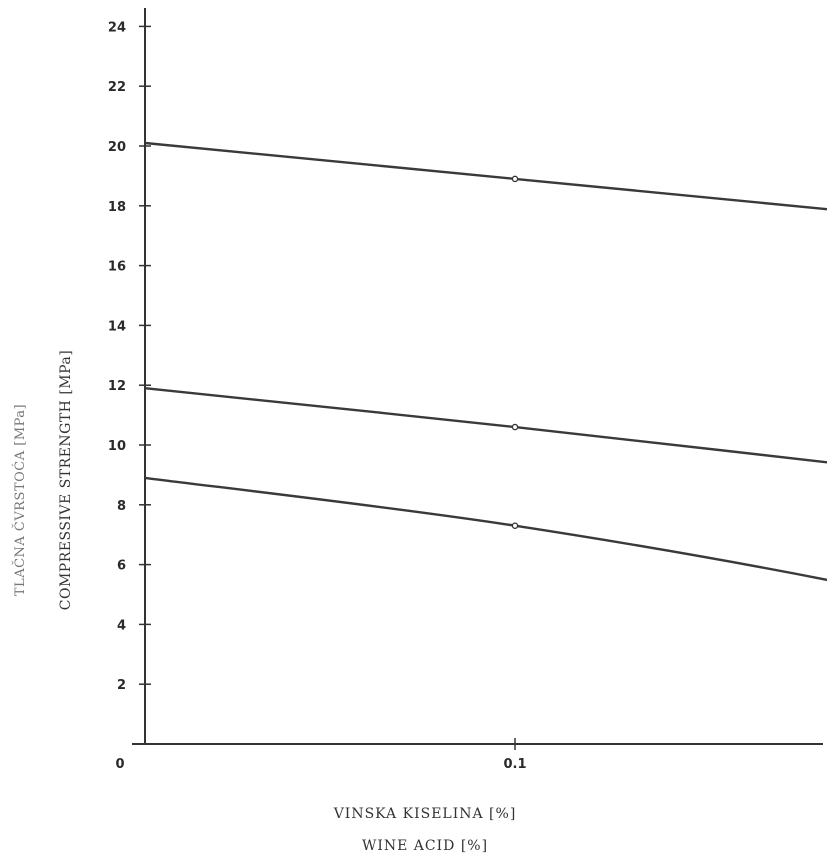 This screenshot has height=862, width=827. Describe the element at coordinates (117, 87) in the screenshot. I see `y-tick-label: 22` at that location.